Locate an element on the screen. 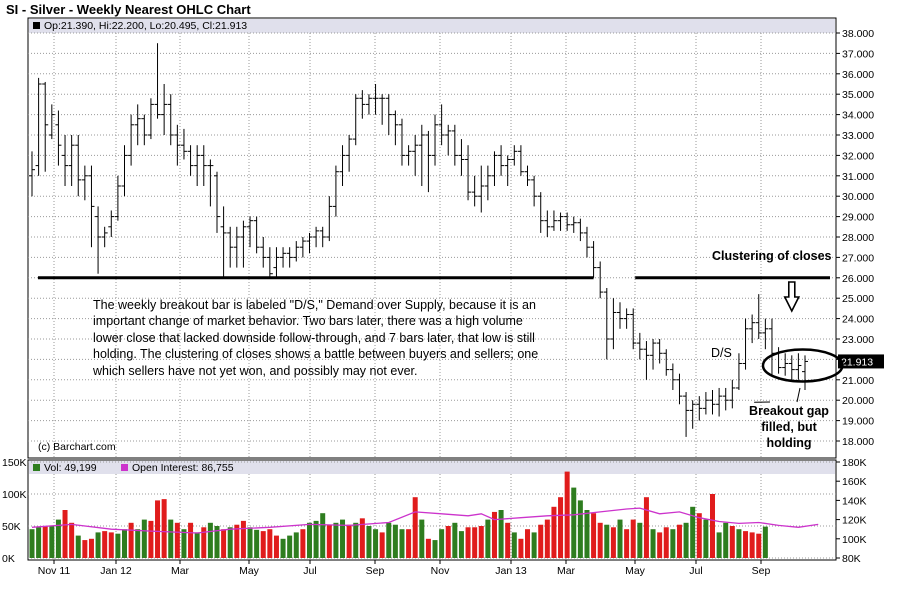 This screenshot has height=598, width=900. x-tick-label: Jul is located at coordinates (309, 571).